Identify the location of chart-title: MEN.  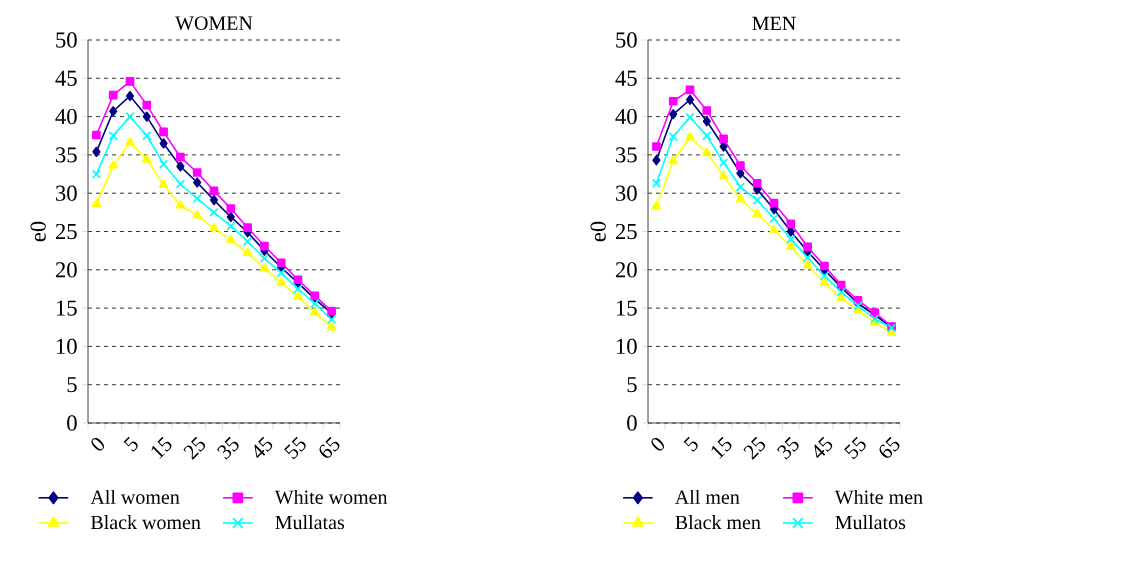
(774, 23).